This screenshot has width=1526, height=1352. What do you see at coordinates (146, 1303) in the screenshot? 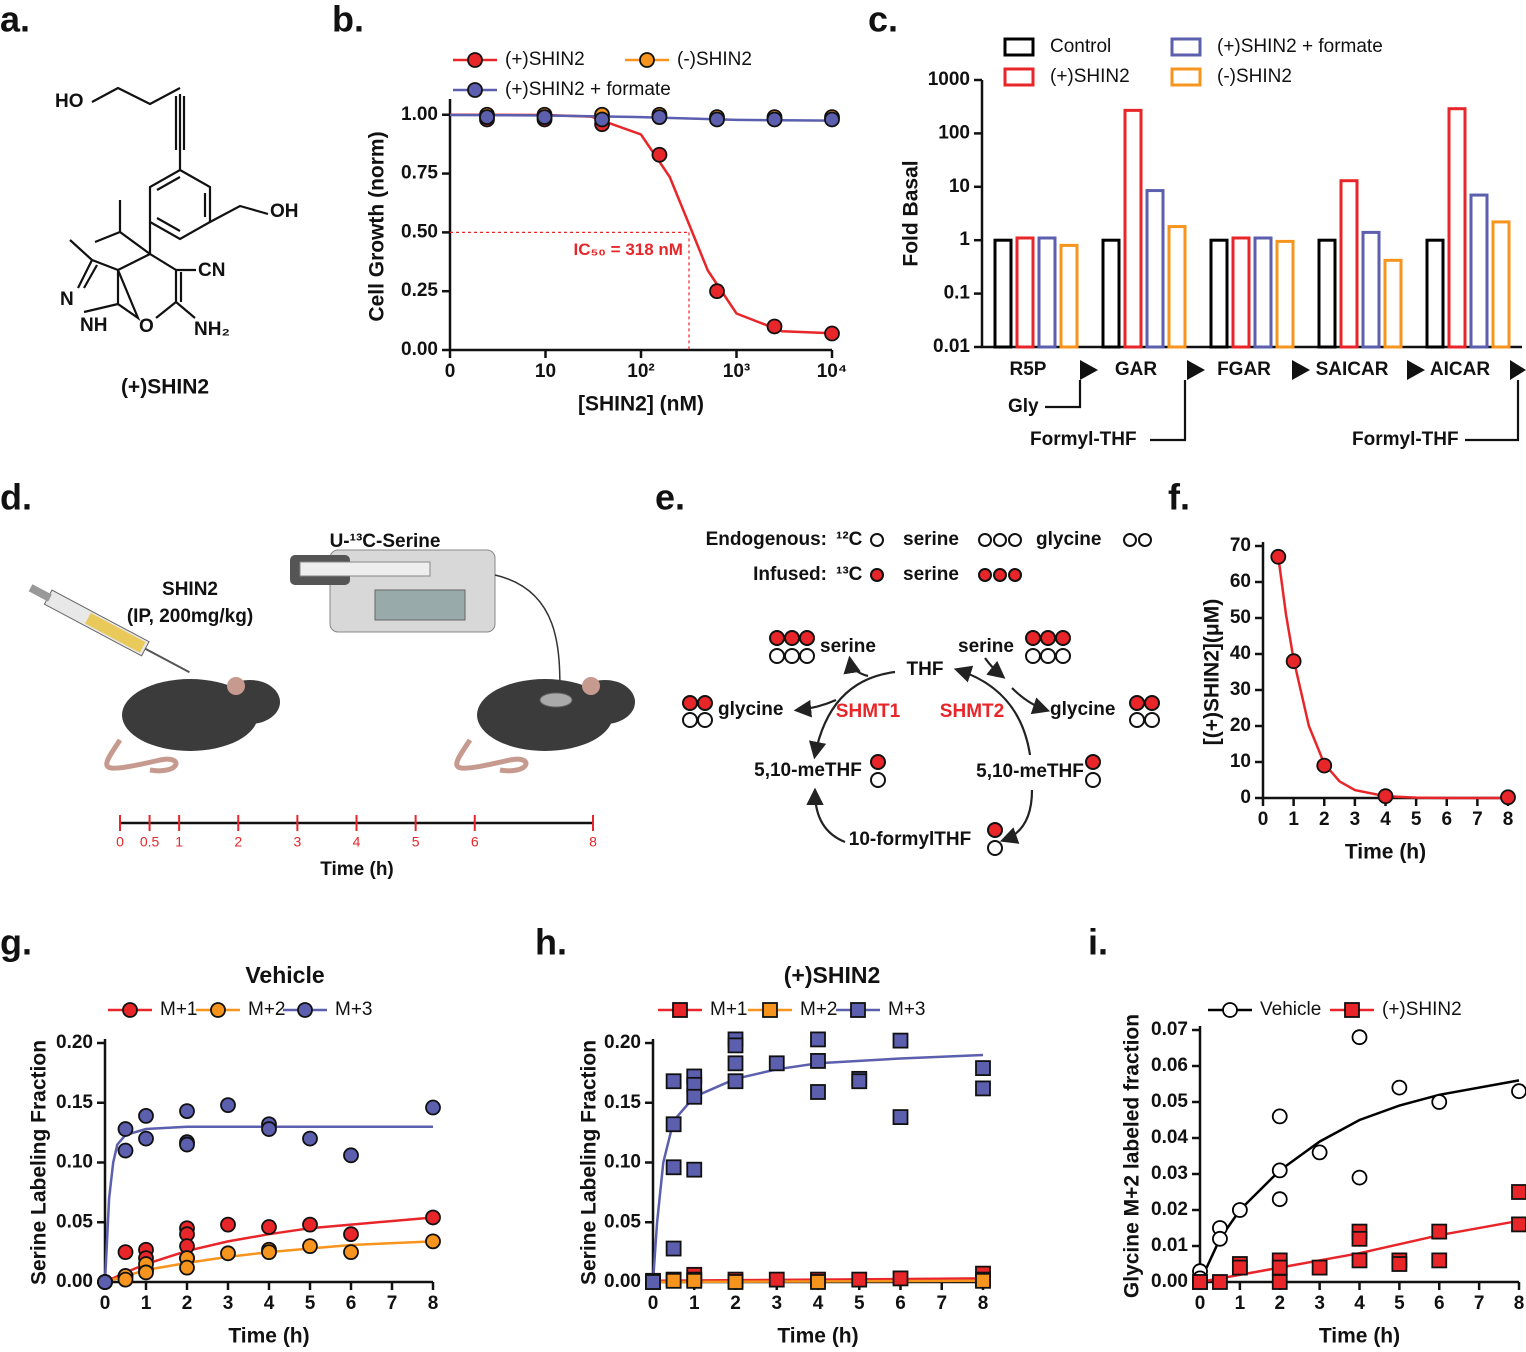
I see `x-tick-label: 1` at bounding box center [146, 1303].